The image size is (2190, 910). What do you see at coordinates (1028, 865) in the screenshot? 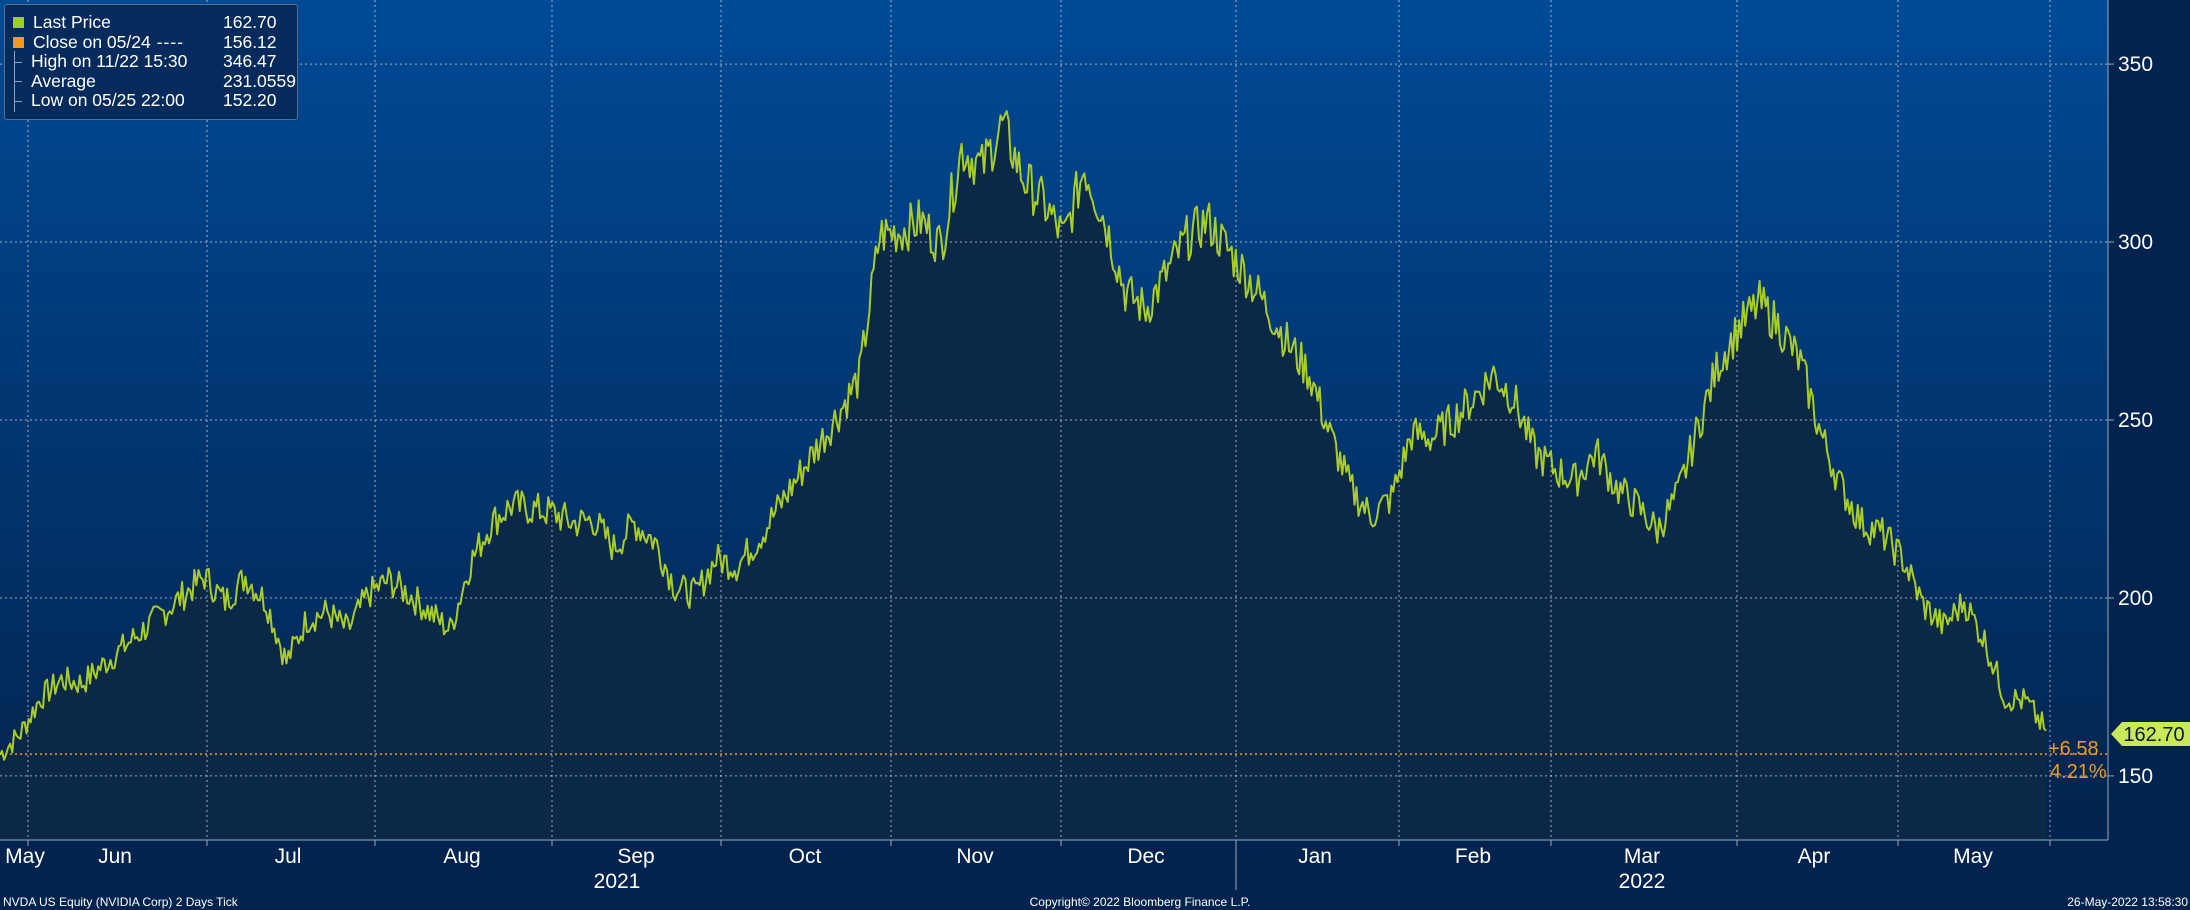
I see `x-axis-ticks: May Jun Jul Aug Sep Oct Nov Dec Jan Feb Mar Apr May` at bounding box center [1028, 865].